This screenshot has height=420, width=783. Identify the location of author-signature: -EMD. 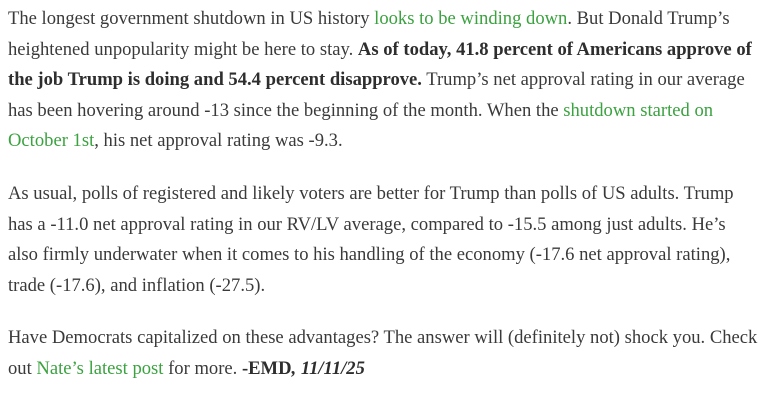
(266, 368).